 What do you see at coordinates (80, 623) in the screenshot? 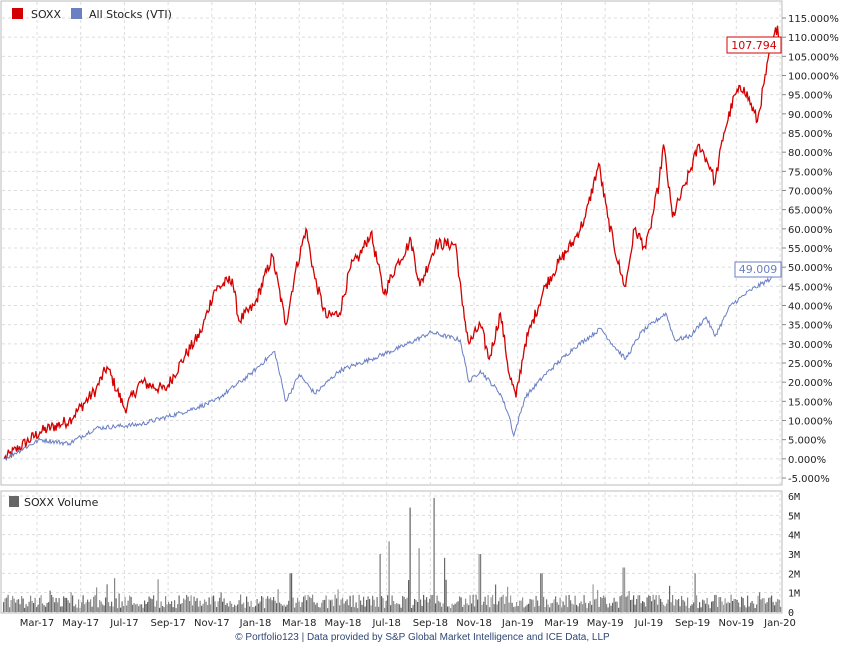
I see `x-tick-label: May-17` at bounding box center [80, 623].